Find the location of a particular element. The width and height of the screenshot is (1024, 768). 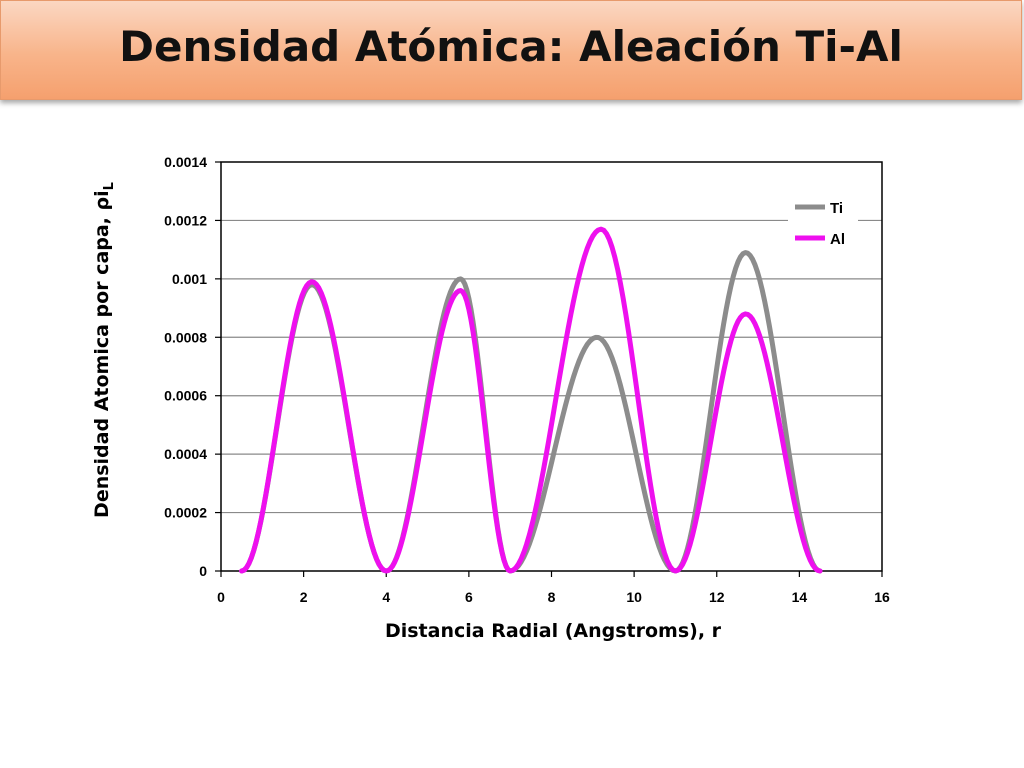

x-tick-label: 14 is located at coordinates (800, 597).